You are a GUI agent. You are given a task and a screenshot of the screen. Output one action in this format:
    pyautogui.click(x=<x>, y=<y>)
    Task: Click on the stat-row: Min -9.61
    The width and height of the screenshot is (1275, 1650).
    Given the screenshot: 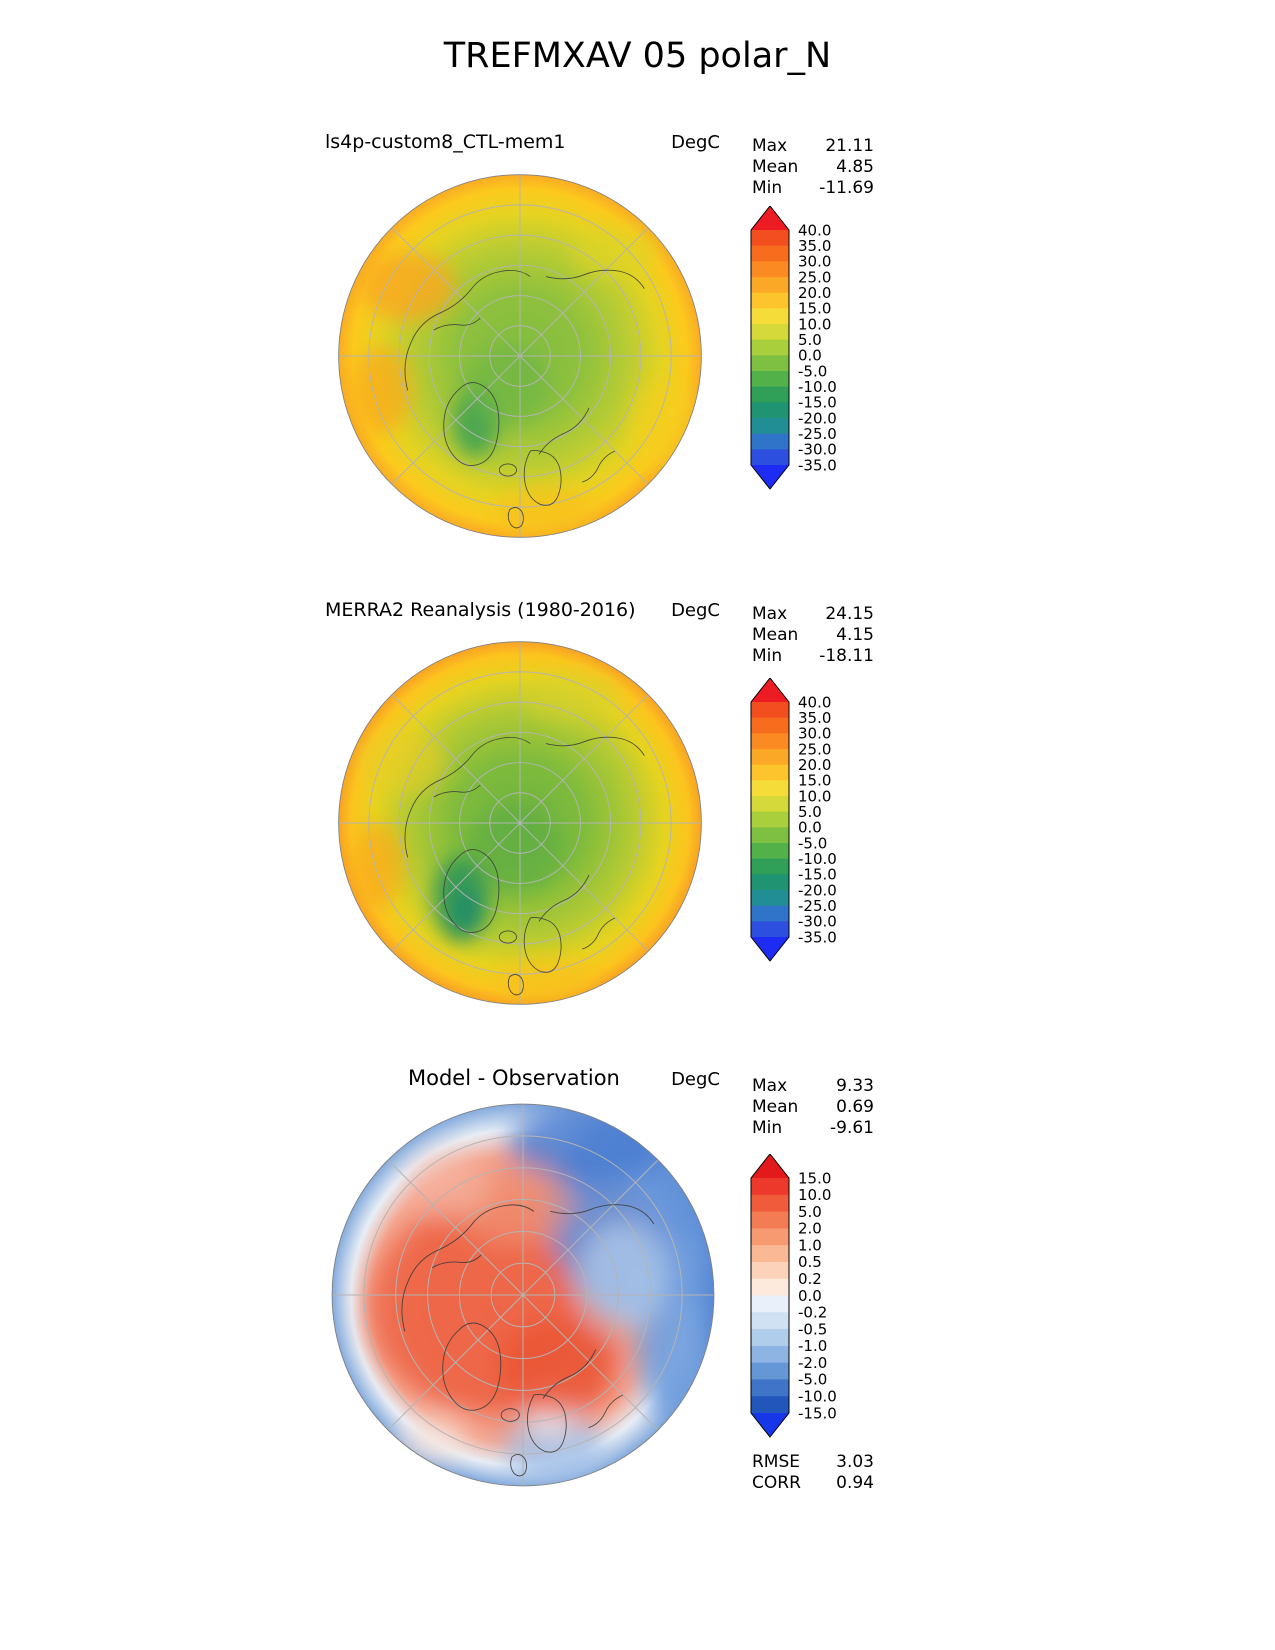 What is the action you would take?
    pyautogui.click(x=813, y=1128)
    